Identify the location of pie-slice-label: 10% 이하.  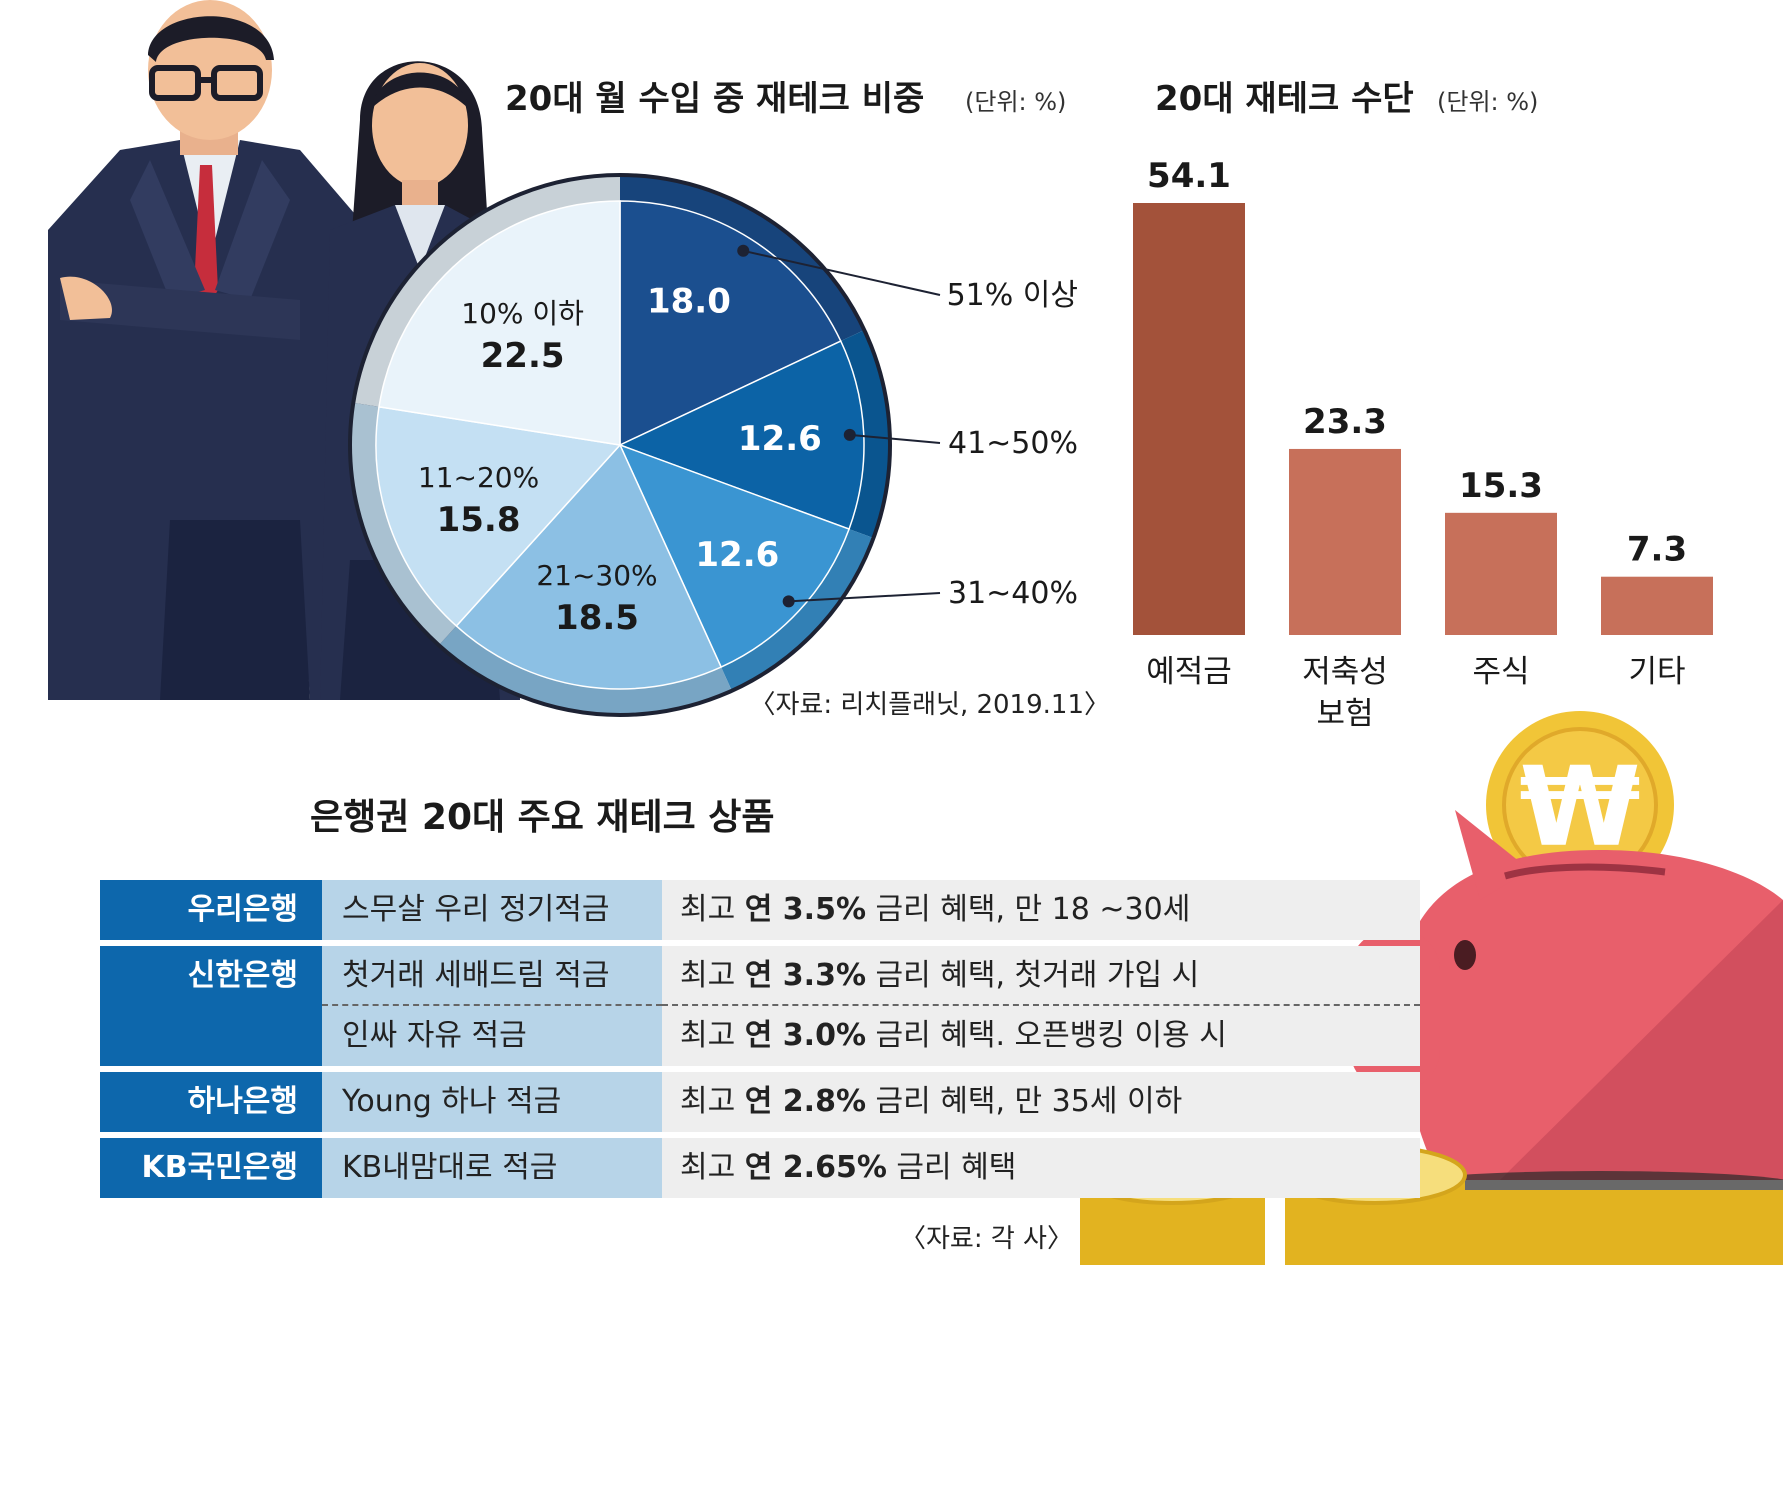
(522, 313).